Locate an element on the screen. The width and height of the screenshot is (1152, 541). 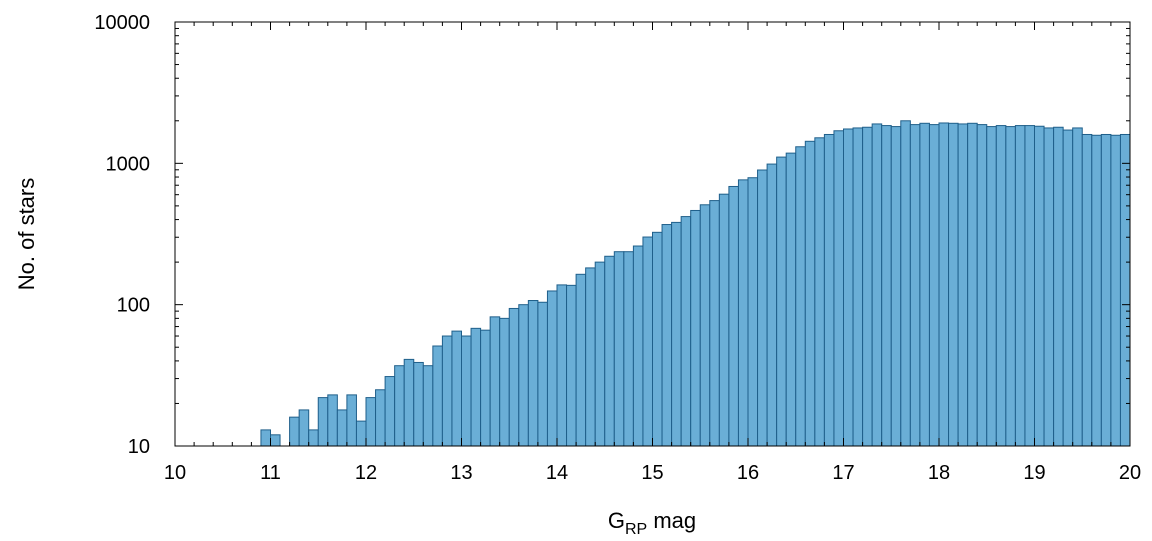
x-tick-label: 12 is located at coordinates (366, 473).